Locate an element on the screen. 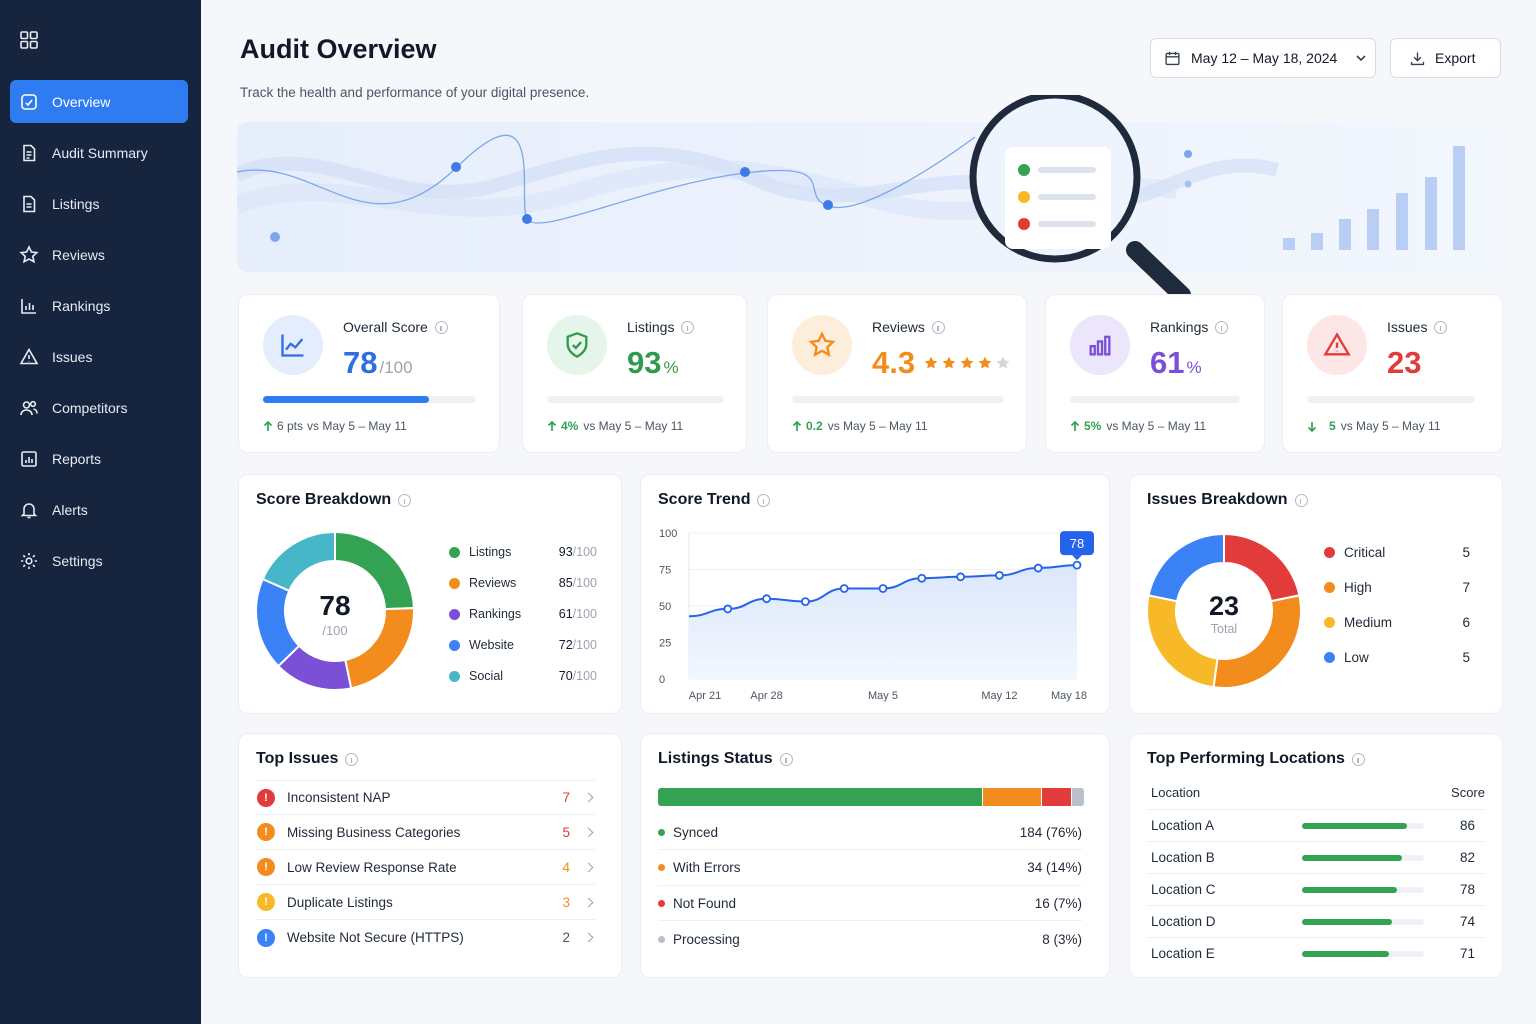 This screenshot has width=1536, height=1024. legend-value: 61/100 is located at coordinates (578, 614).